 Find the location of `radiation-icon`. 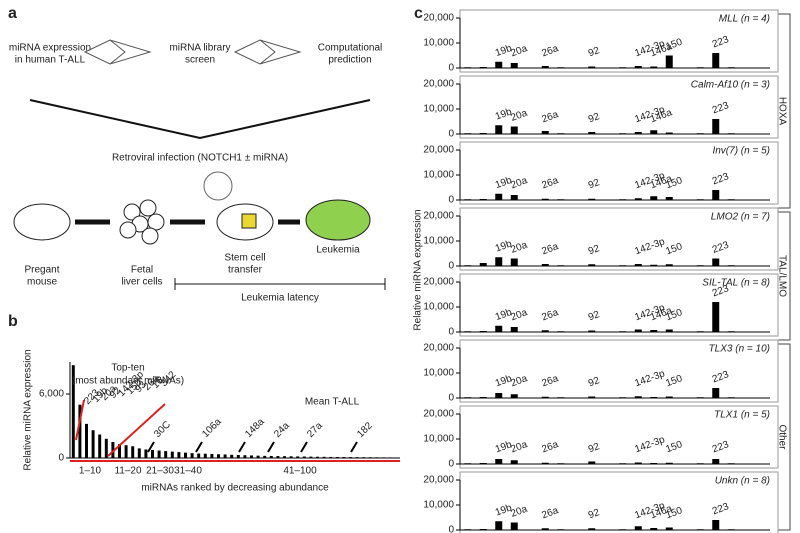

radiation-icon is located at coordinates (249, 221).